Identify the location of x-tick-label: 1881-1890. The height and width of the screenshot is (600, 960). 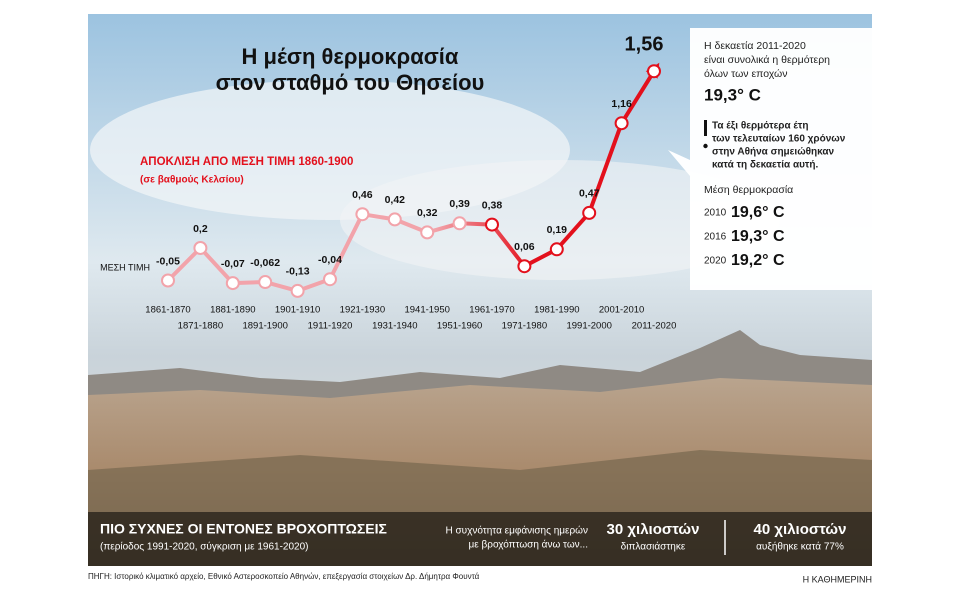
(232, 310).